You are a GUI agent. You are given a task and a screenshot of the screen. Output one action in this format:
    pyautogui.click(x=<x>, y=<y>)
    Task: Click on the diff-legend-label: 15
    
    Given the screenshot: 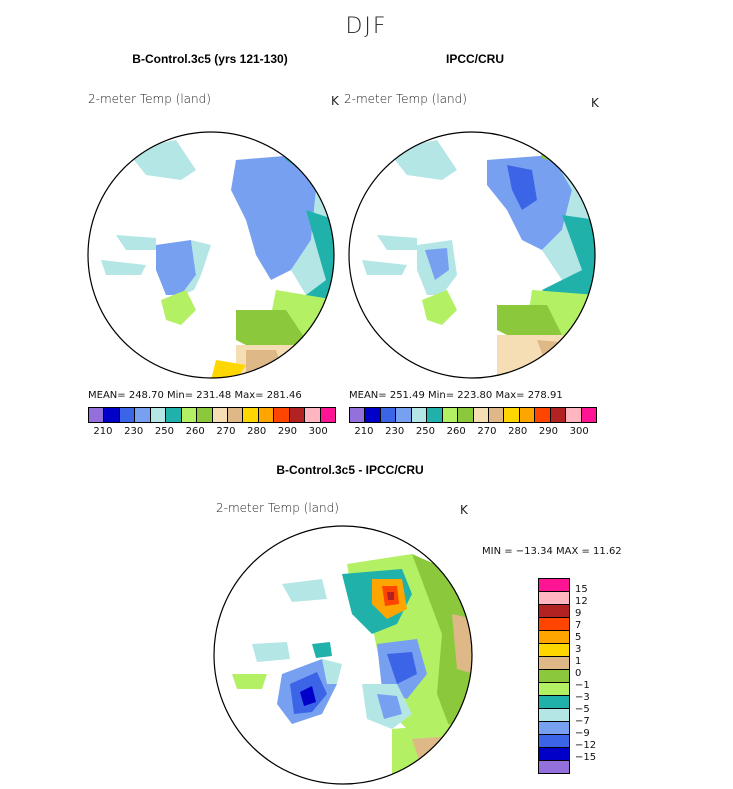 What is the action you would take?
    pyautogui.click(x=581, y=589)
    